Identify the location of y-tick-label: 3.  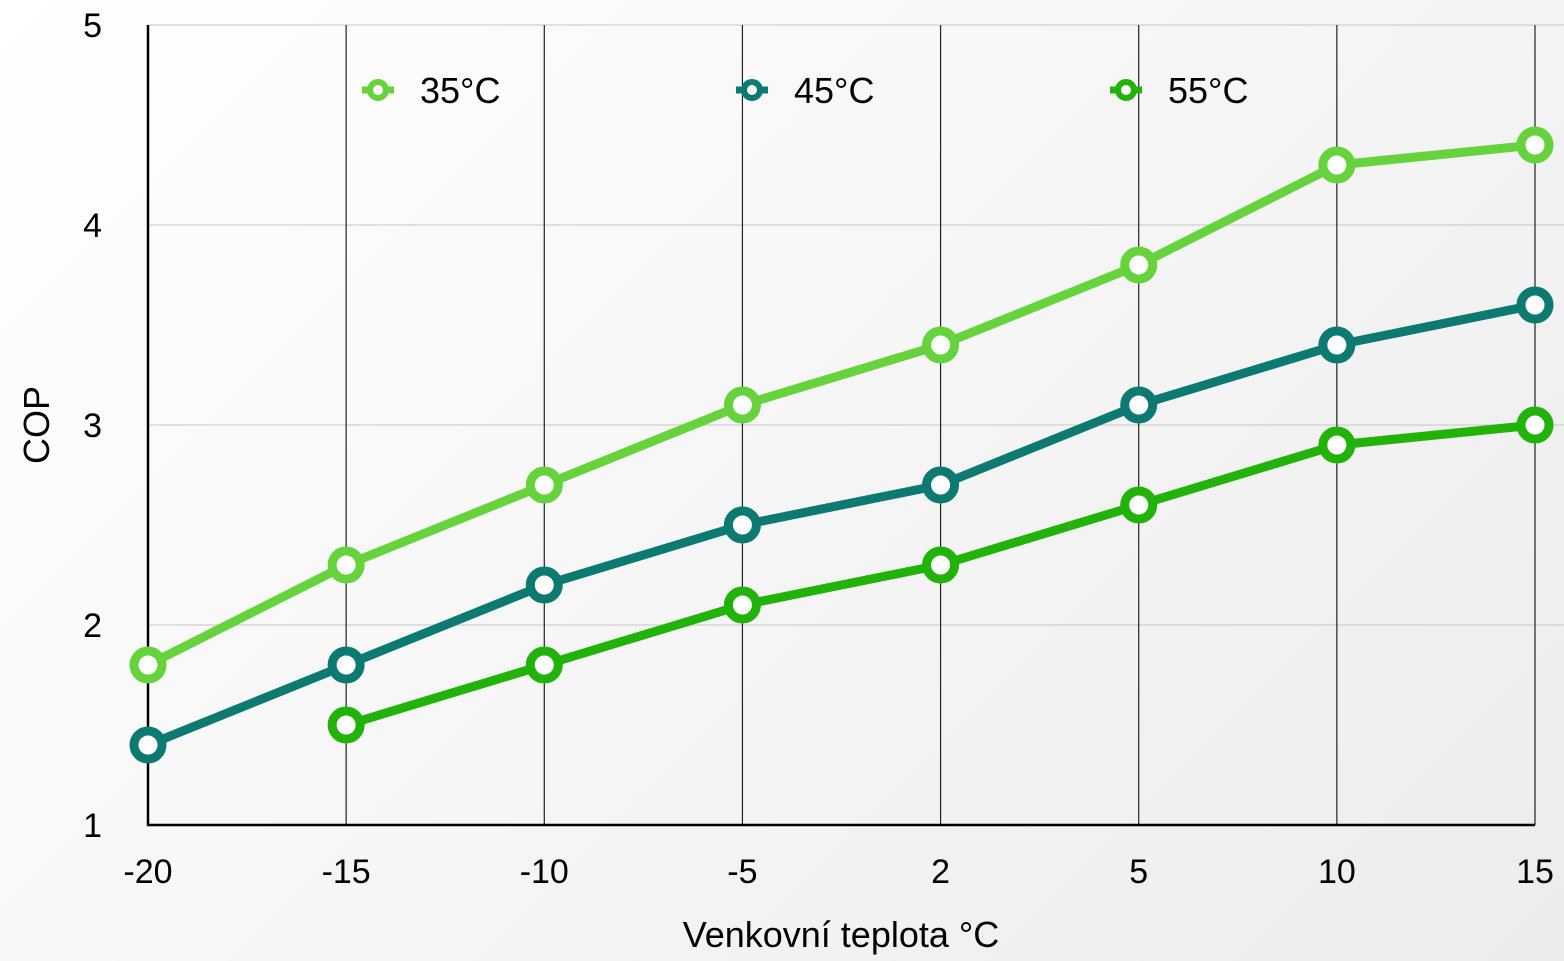
(92, 426).